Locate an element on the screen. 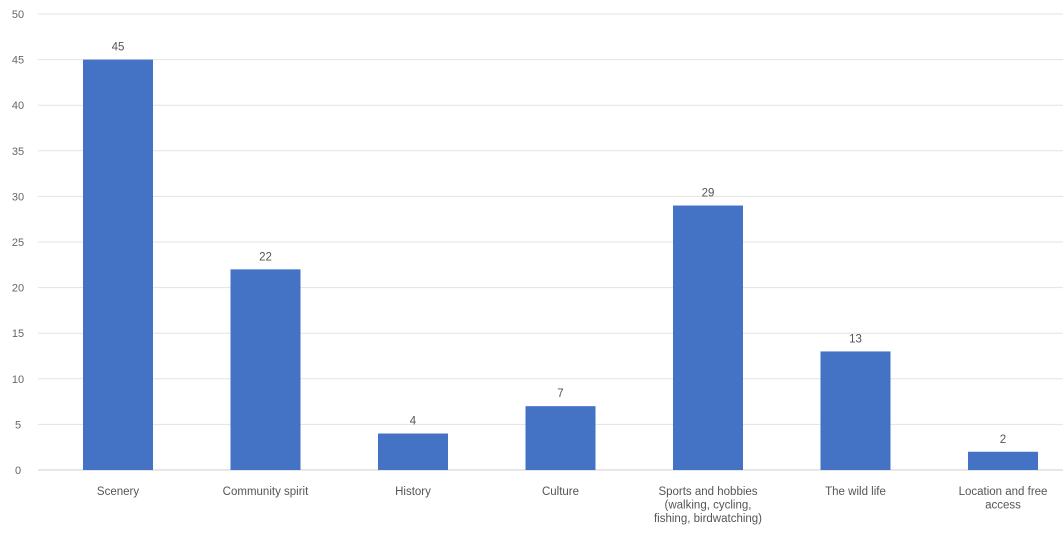 This screenshot has width=1063, height=533. y-axis-ticks: 0 5 10 15 20 25 30 35 40 45 50 is located at coordinates (18, 243).